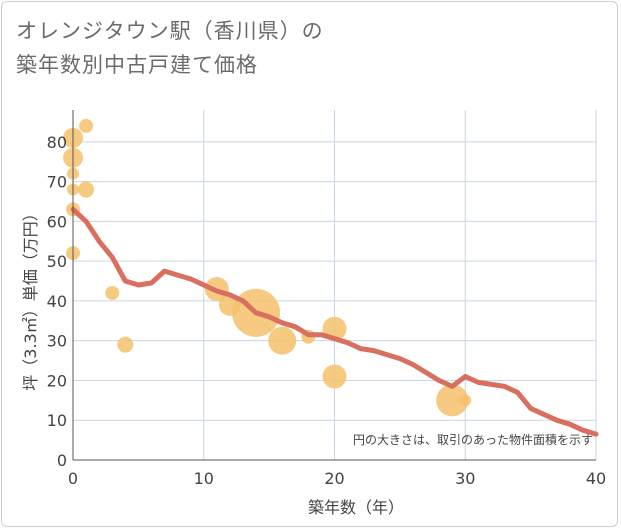  I want to click on x-axis-label: 築年数（年）, so click(356, 507).